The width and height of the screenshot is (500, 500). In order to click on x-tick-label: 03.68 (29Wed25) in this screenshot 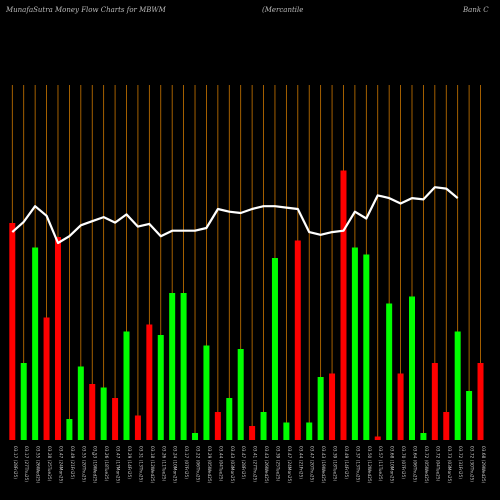, I will do `click(483, 465)`.